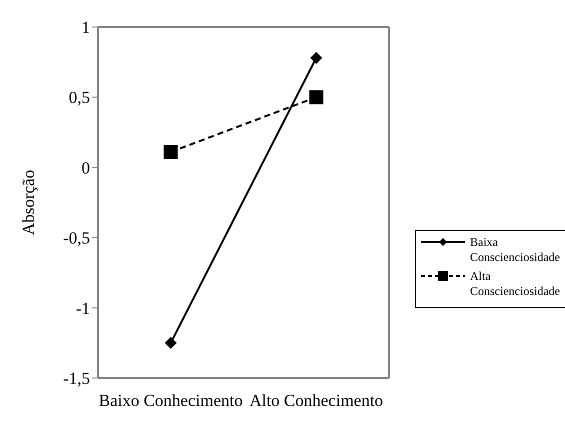 The width and height of the screenshot is (565, 428). I want to click on y-tick-label: -1,5, so click(76, 378).